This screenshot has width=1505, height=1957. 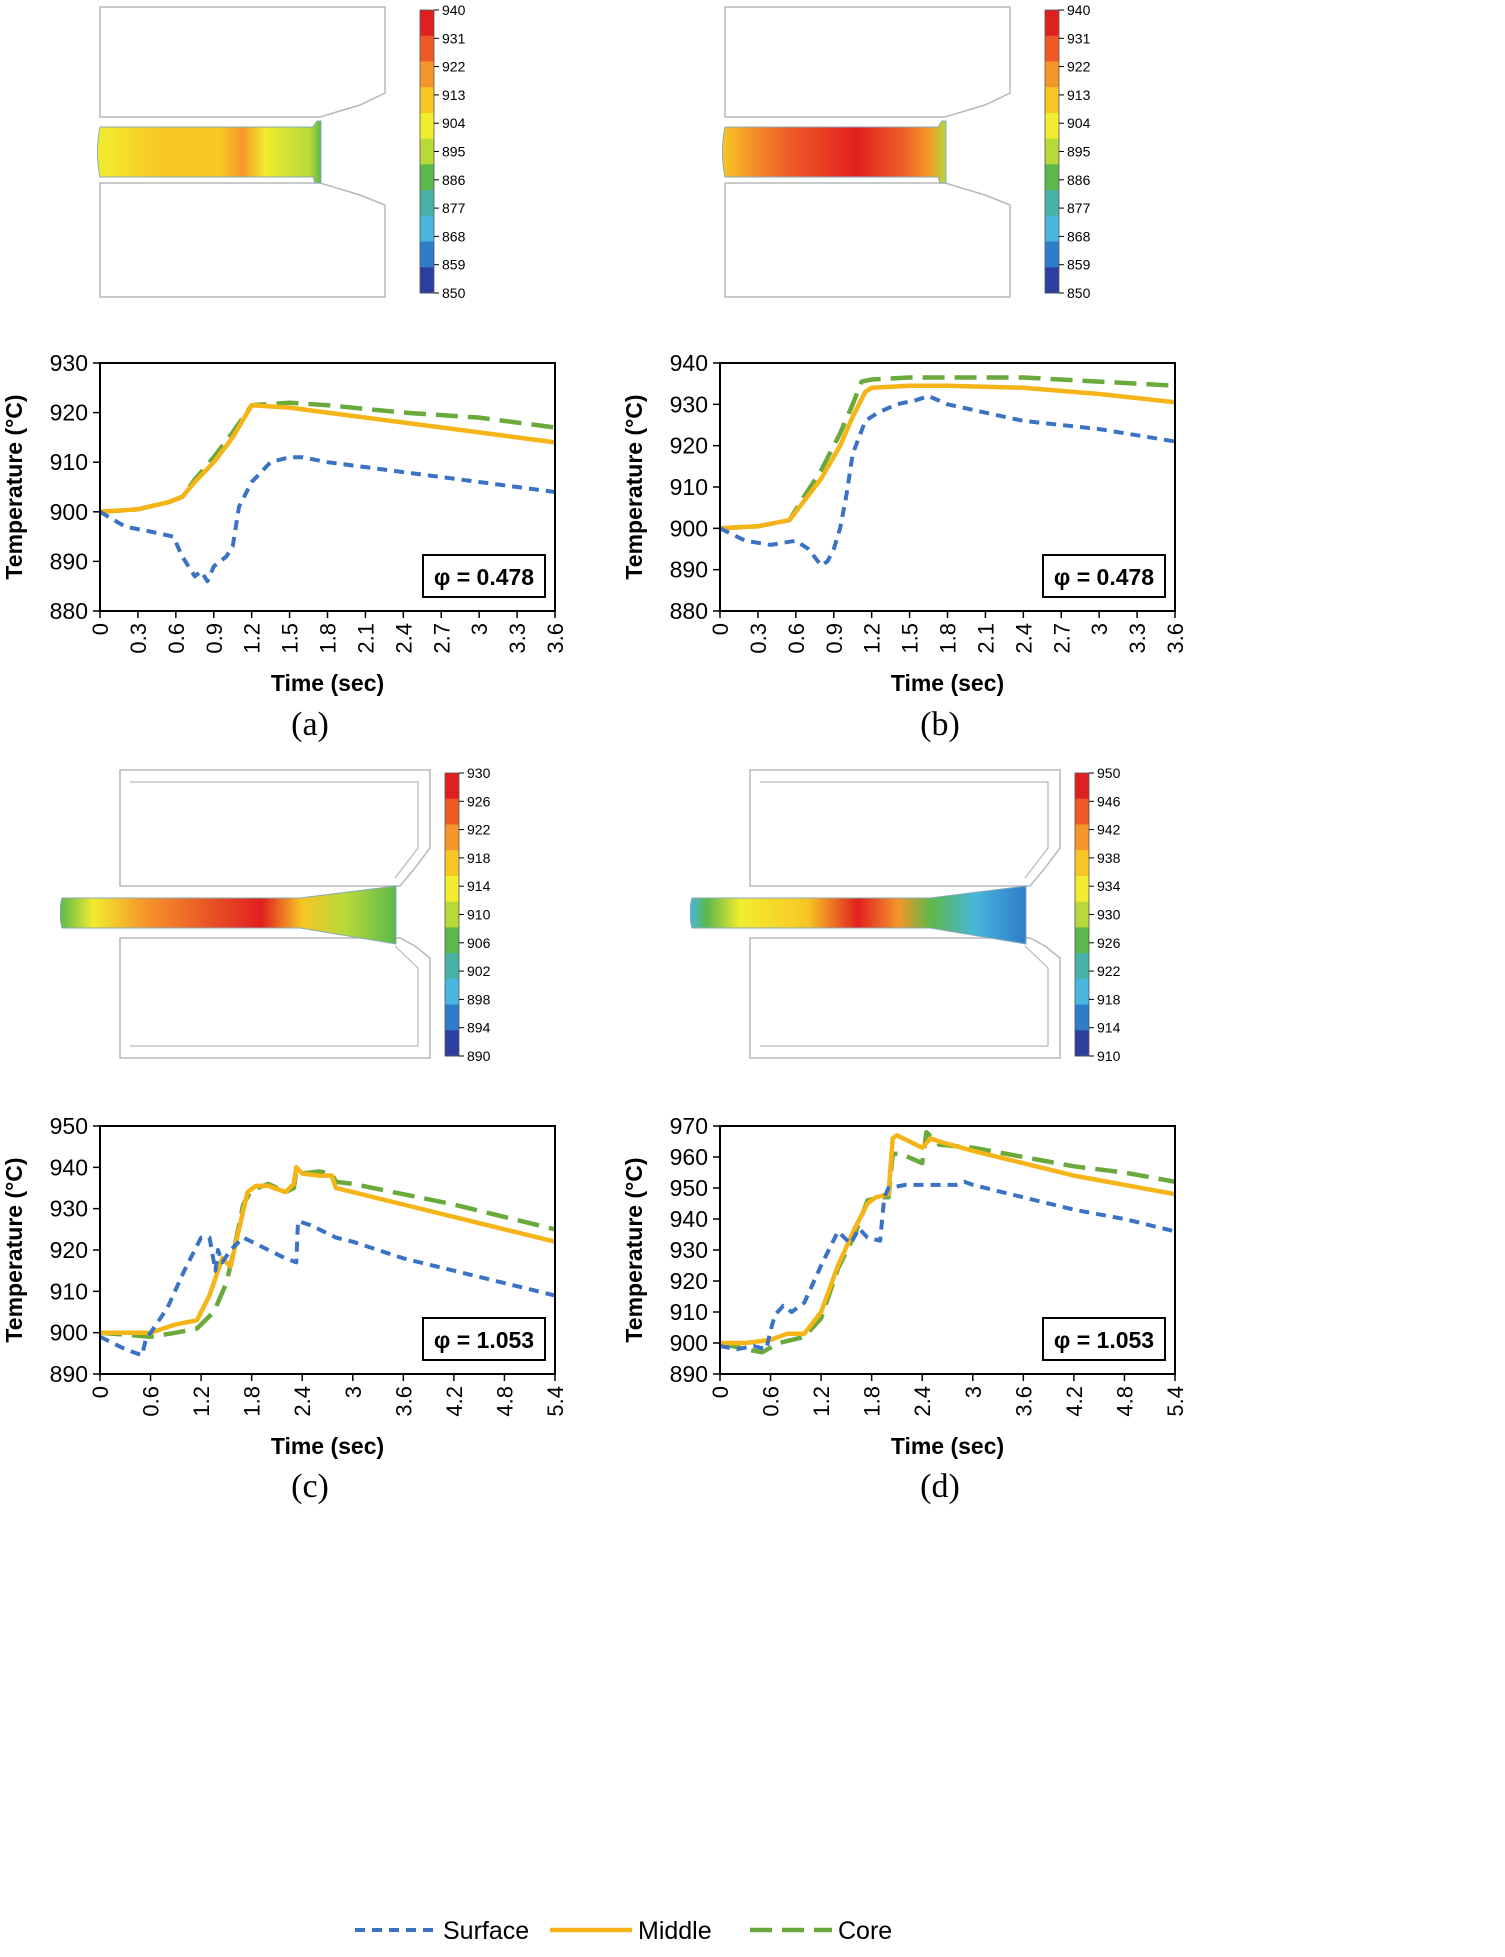 What do you see at coordinates (138, 638) in the screenshot?
I see `x-tick-label: 0.3` at bounding box center [138, 638].